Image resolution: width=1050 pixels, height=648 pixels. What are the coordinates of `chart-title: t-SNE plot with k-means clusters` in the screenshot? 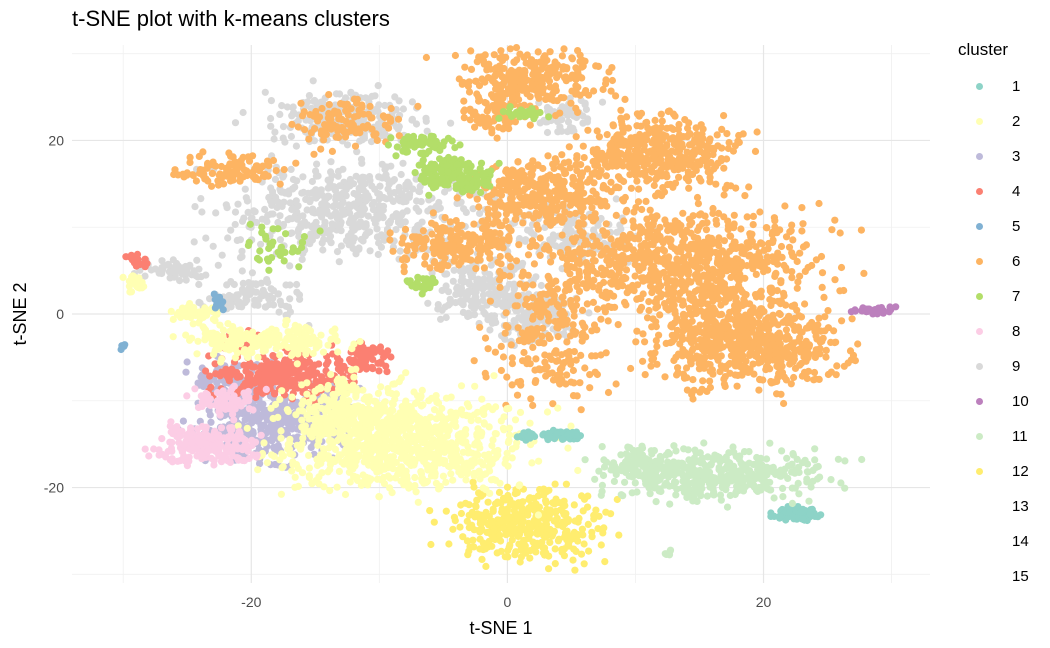 It's located at (231, 18).